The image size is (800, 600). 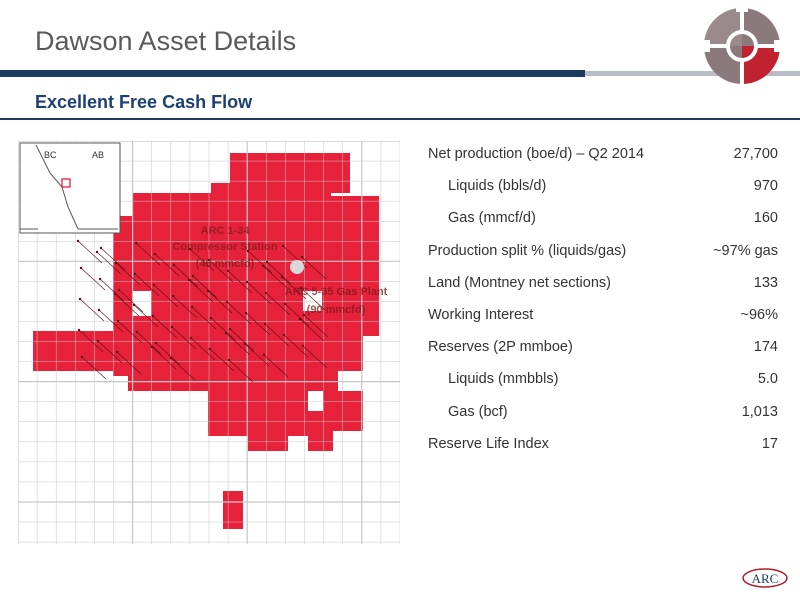 I want to click on svg-text: ARC 1-34, so click(x=226, y=231).